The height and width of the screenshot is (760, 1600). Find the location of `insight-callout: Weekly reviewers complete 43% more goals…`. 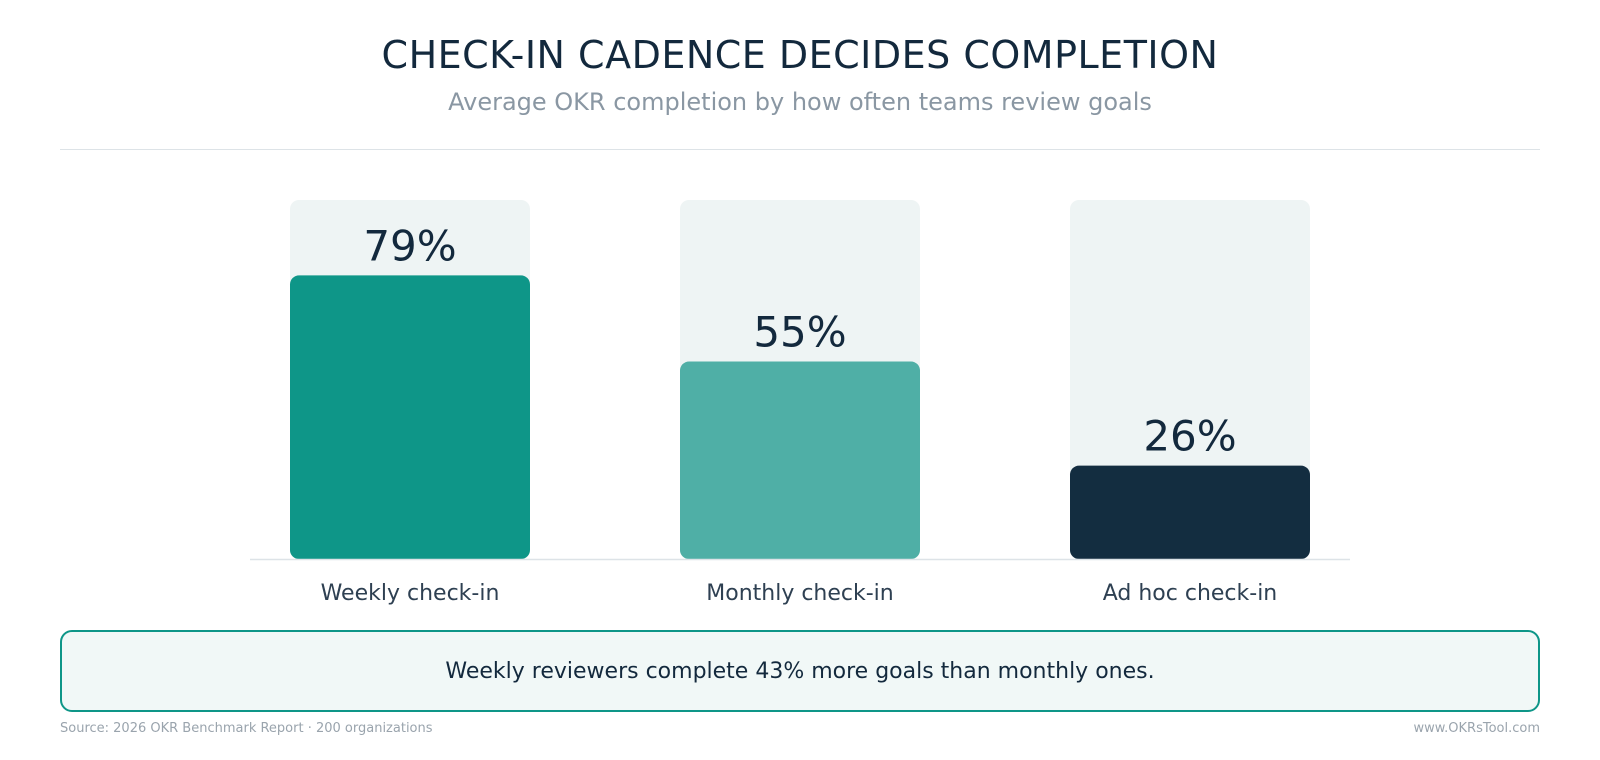

insight-callout: Weekly reviewers complete 43% more goals… is located at coordinates (800, 671).